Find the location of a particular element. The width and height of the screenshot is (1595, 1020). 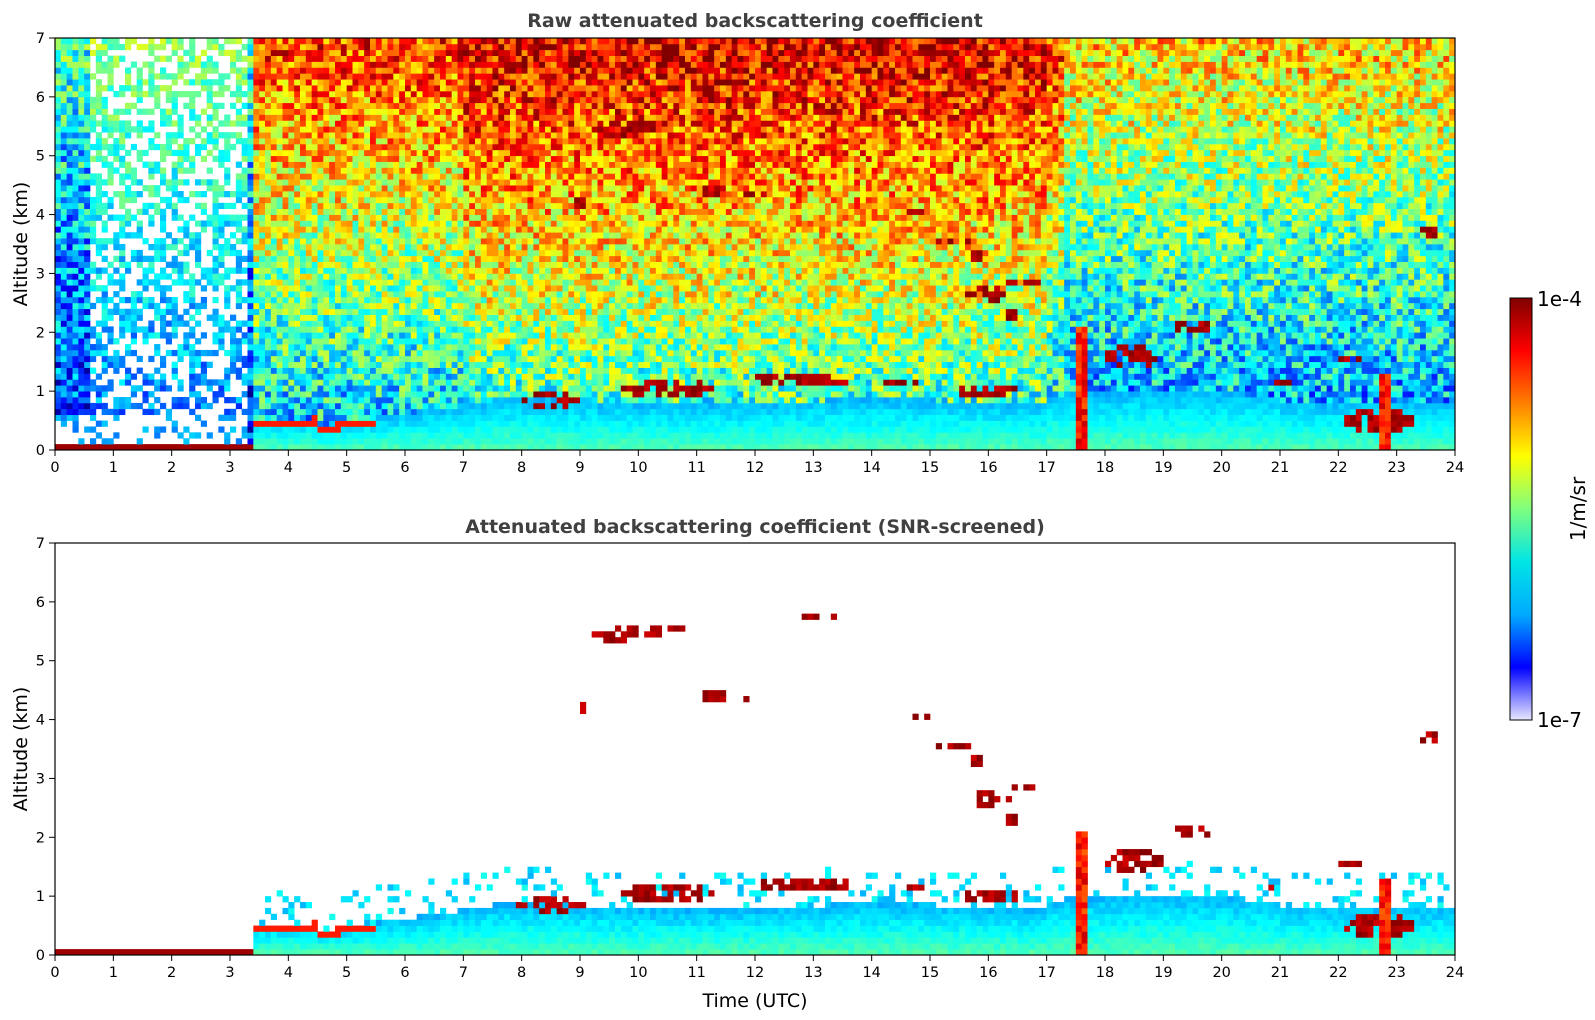

colorbar-min-label: 1e-7 is located at coordinates (1559, 720).